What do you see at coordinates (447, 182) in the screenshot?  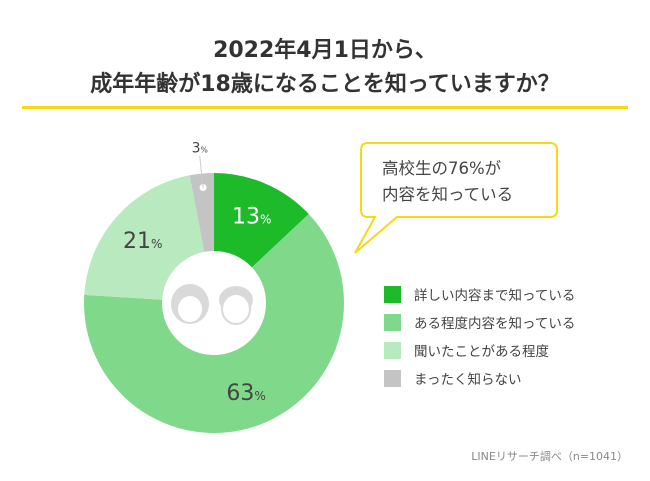 I see `callout-text: 高校生の76%が 内容を知っている` at bounding box center [447, 182].